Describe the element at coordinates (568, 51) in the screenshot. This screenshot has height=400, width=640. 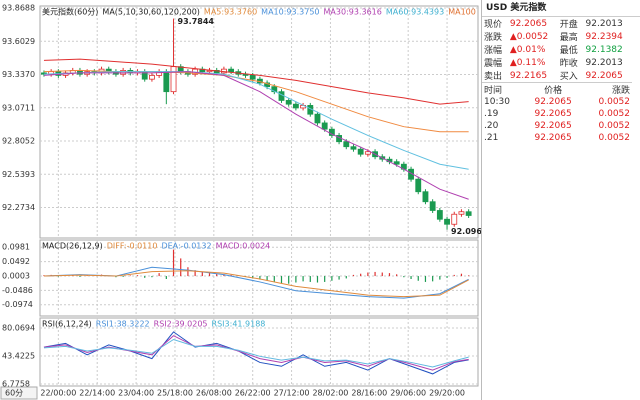
I see `label: 最低` at that location.